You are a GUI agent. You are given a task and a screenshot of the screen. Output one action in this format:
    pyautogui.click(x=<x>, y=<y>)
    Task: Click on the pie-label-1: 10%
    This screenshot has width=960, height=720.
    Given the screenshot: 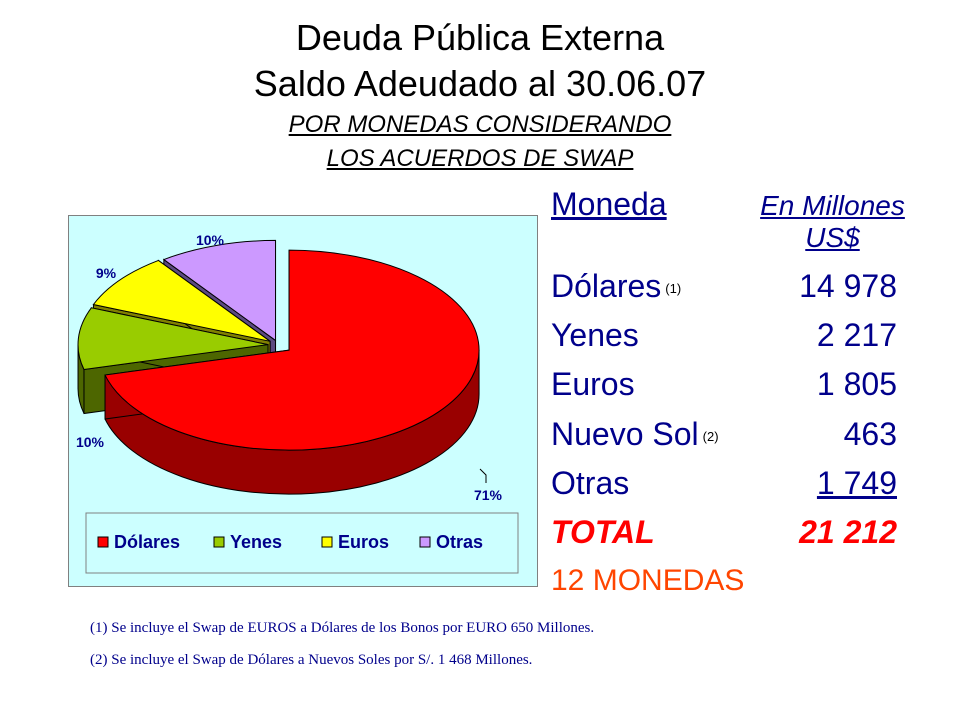 What is the action you would take?
    pyautogui.click(x=90, y=442)
    